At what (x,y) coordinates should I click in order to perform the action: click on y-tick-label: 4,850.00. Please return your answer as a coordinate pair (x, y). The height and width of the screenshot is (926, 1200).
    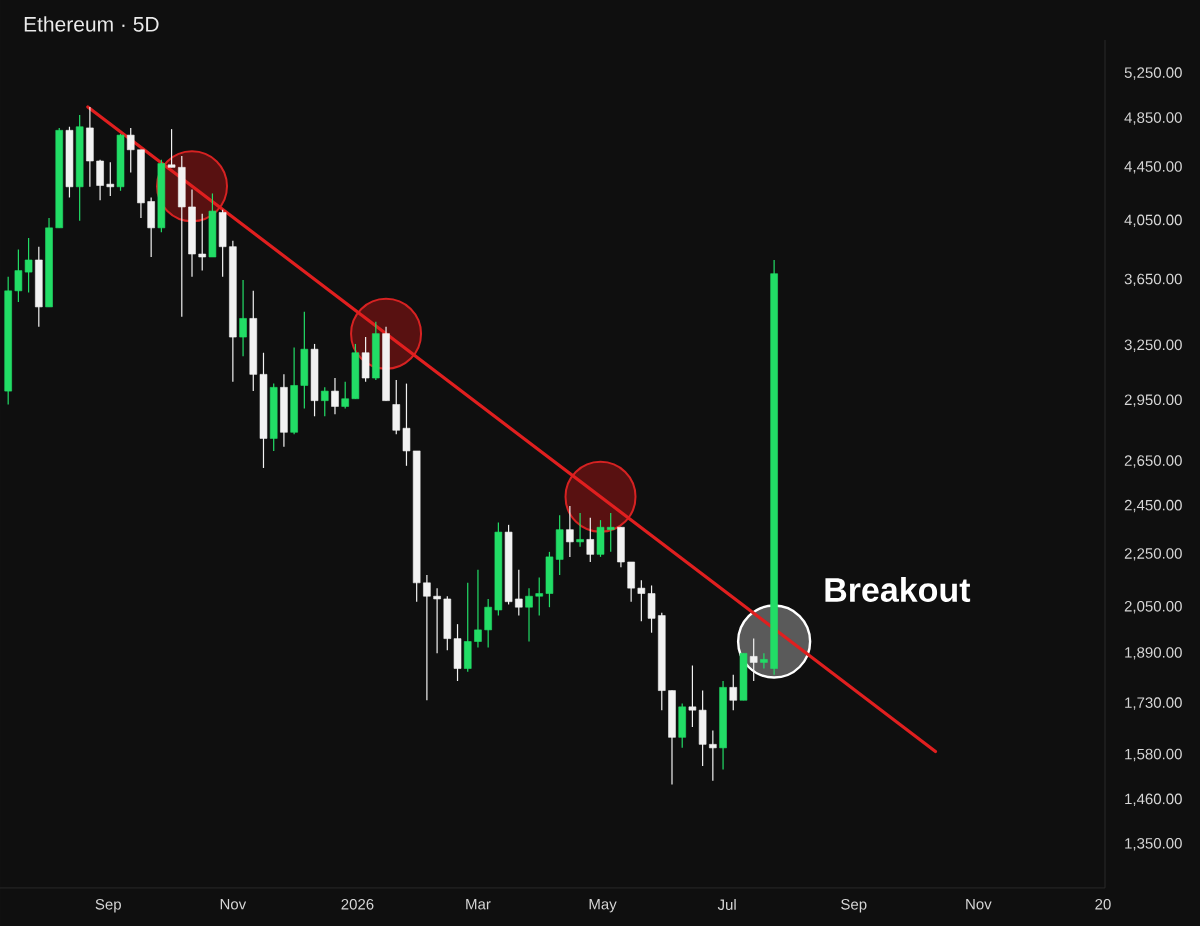
    Looking at the image, I should click on (1153, 118).